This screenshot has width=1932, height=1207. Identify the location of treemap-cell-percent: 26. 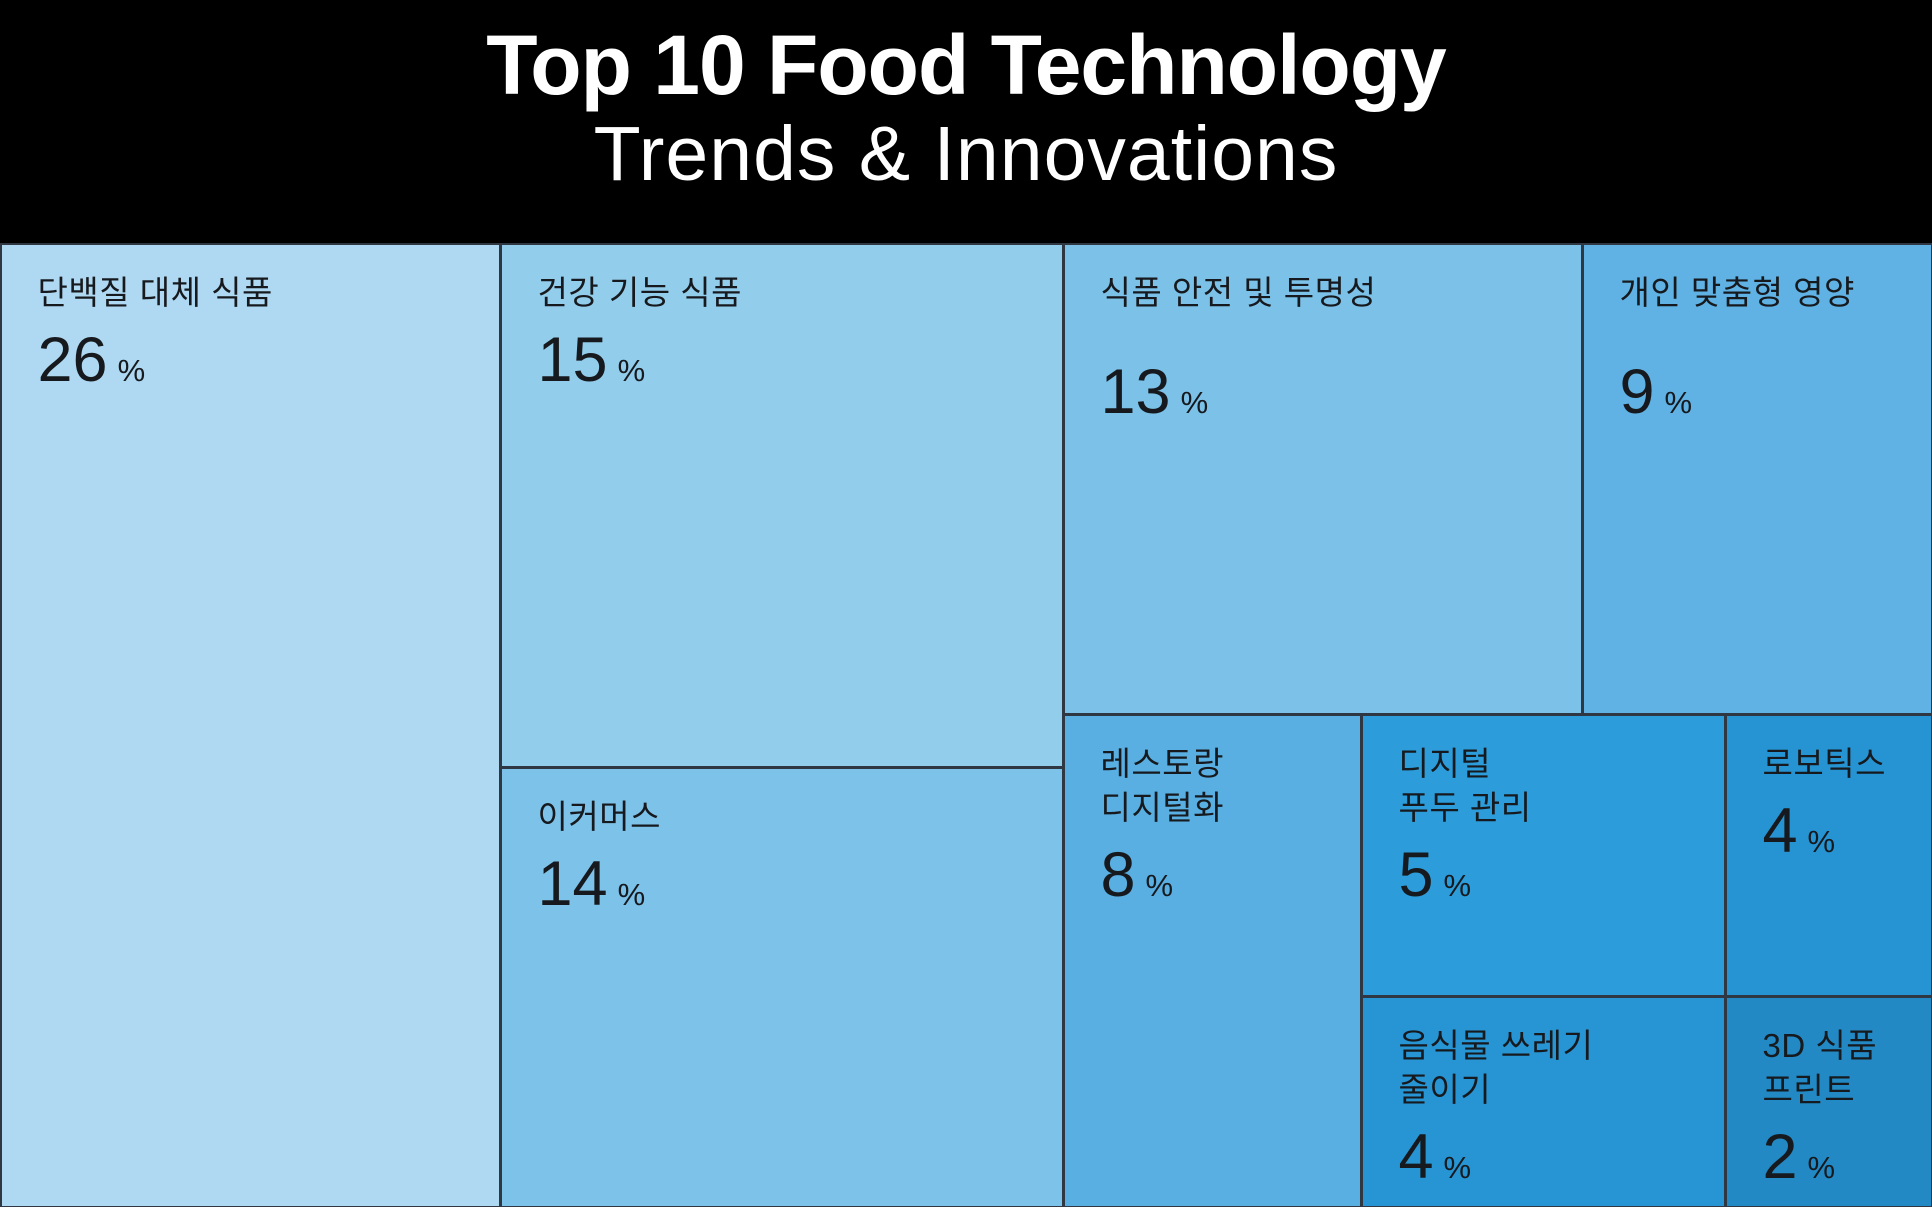
(72, 359).